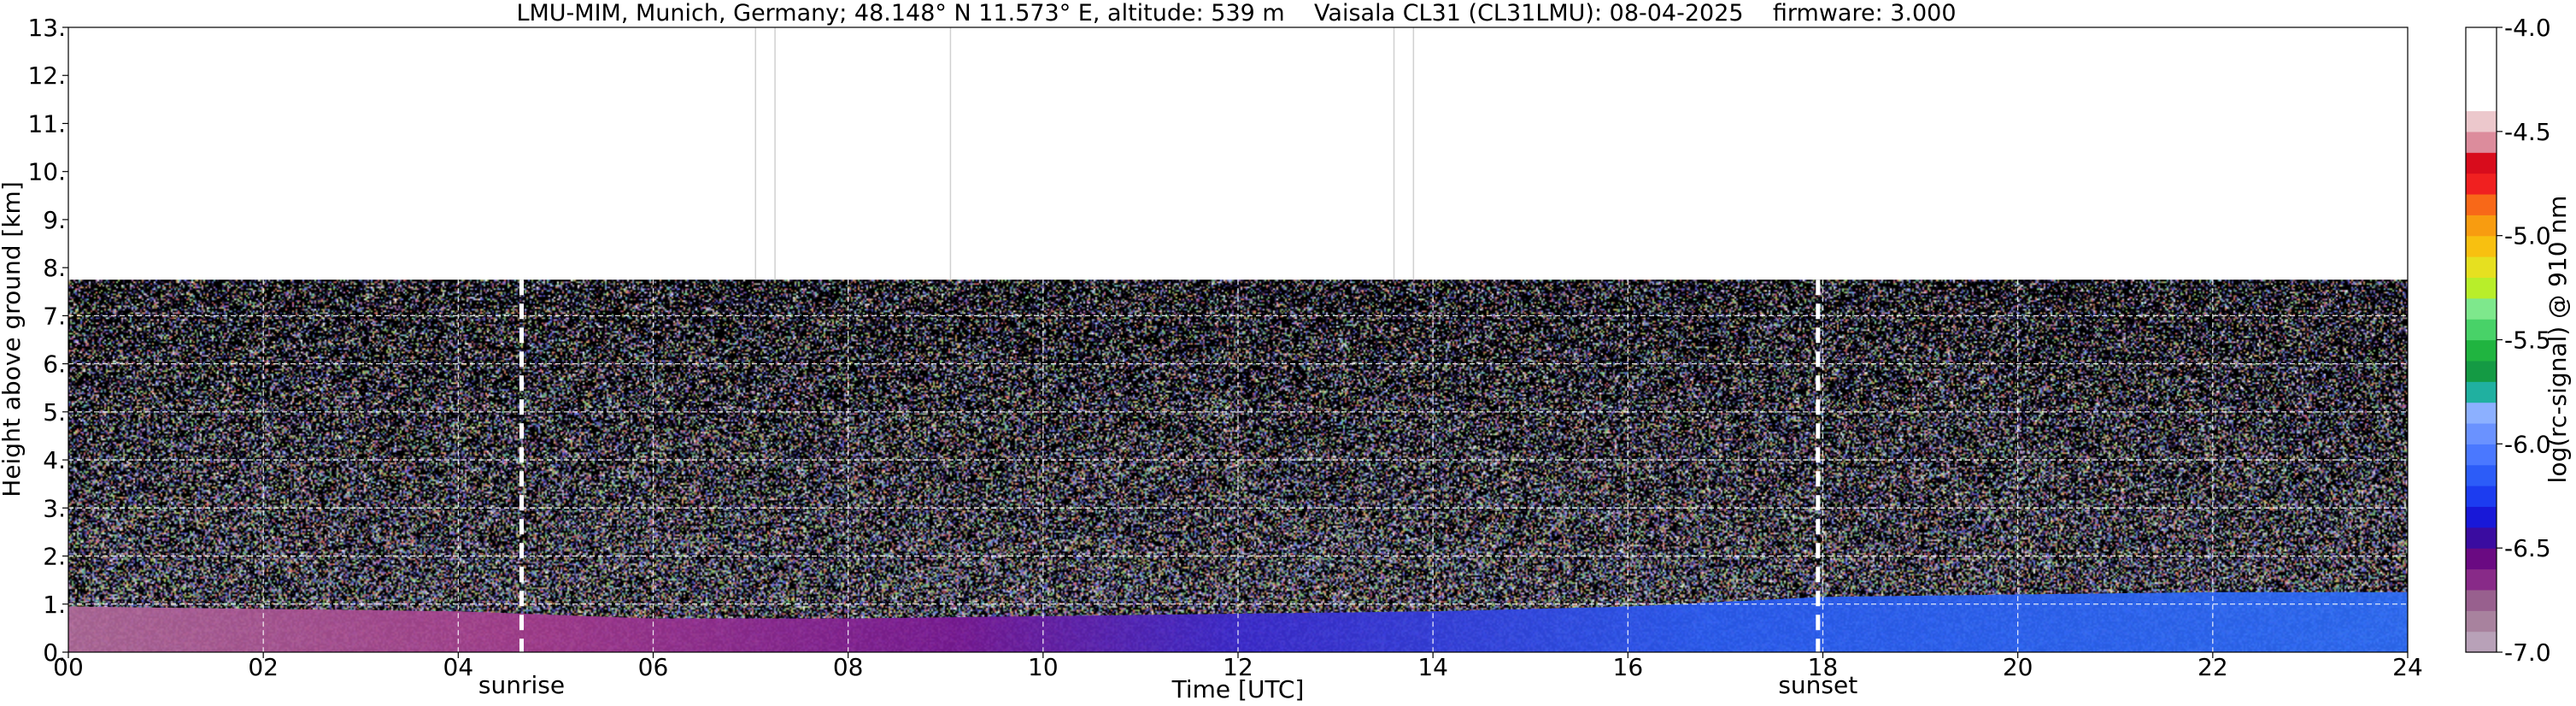 This screenshot has width=2576, height=706. I want to click on x-tick-label-08: 08, so click(848, 667).